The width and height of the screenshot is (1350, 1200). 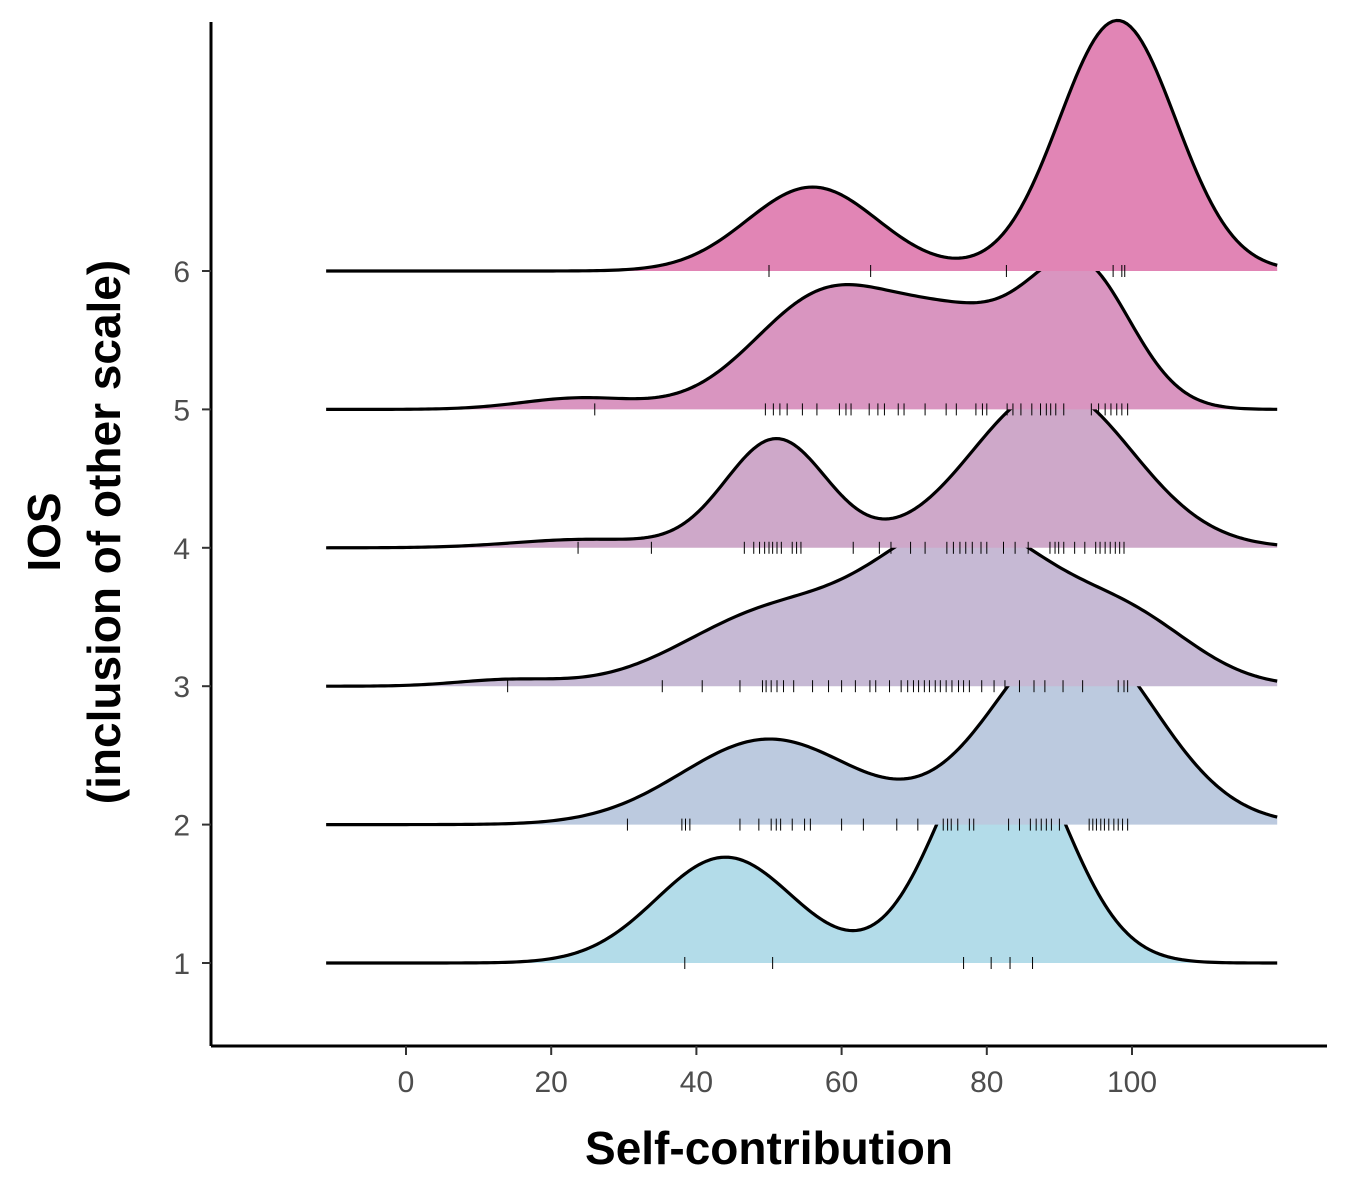 What do you see at coordinates (769, 1148) in the screenshot?
I see `x-axis-title: Self-contribution` at bounding box center [769, 1148].